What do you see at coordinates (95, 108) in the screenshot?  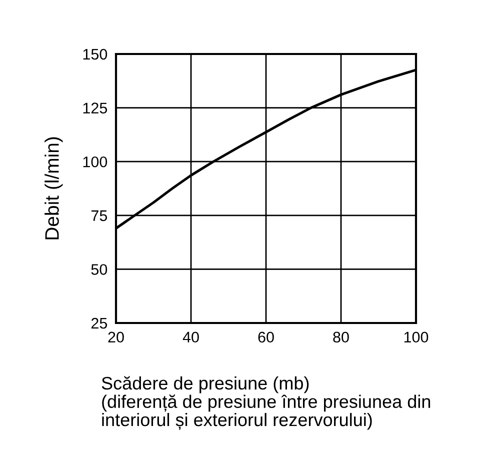 I see `y-tick-label: 125` at bounding box center [95, 108].